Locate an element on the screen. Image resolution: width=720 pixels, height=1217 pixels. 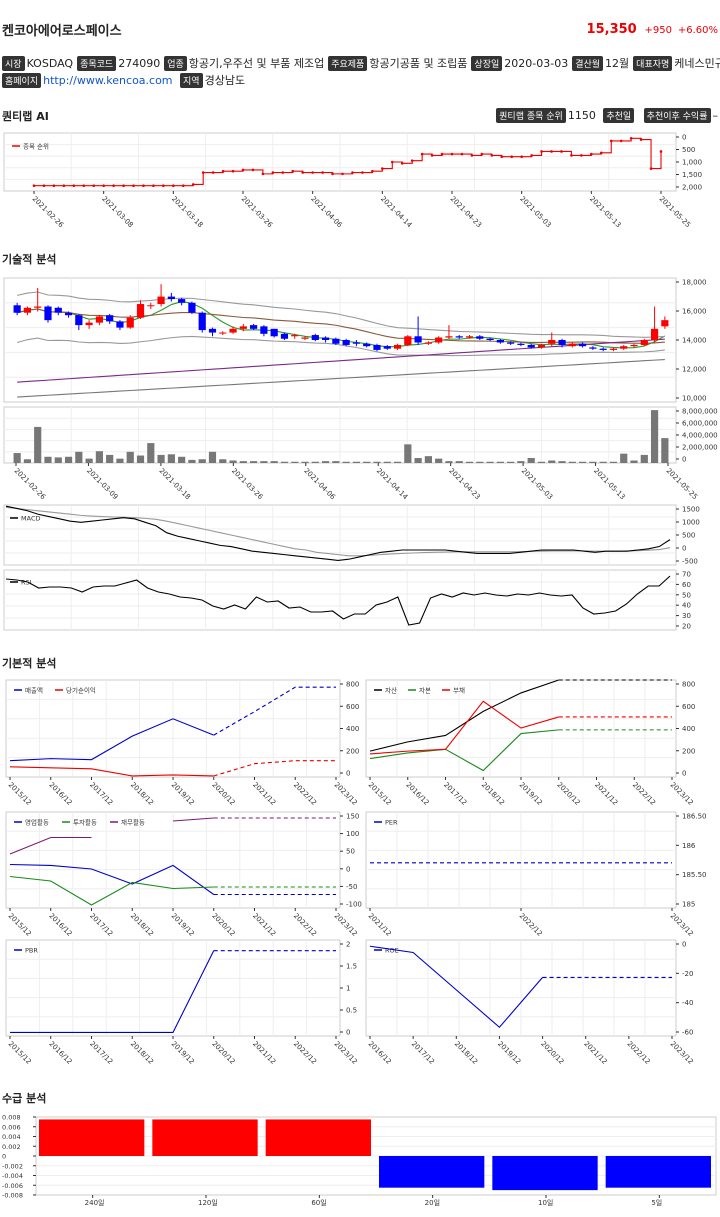
rsi-chart-ytick-label: 30 is located at coordinates (686, 616).